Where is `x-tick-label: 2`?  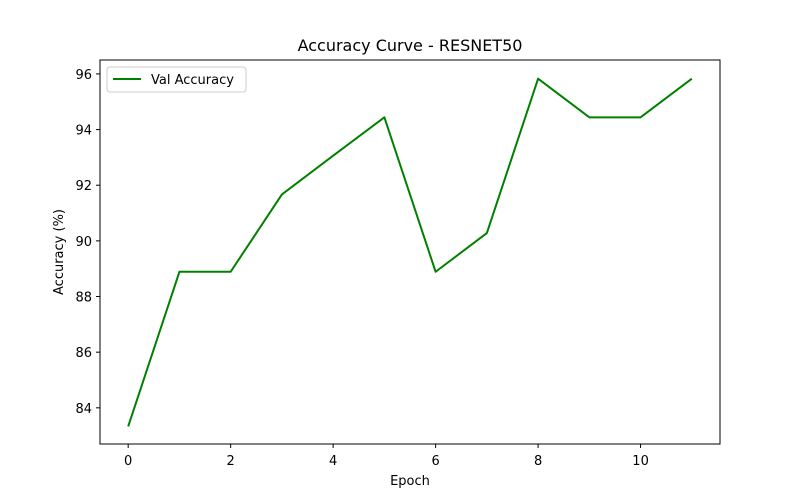
x-tick-label: 2 is located at coordinates (231, 461).